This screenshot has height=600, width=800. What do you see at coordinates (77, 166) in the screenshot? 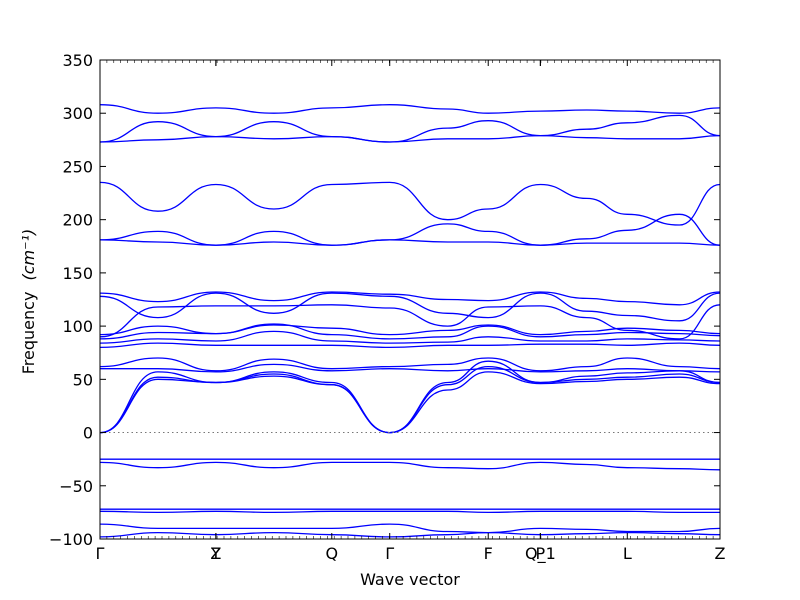
I see `y-tick-label: 250` at bounding box center [77, 166].